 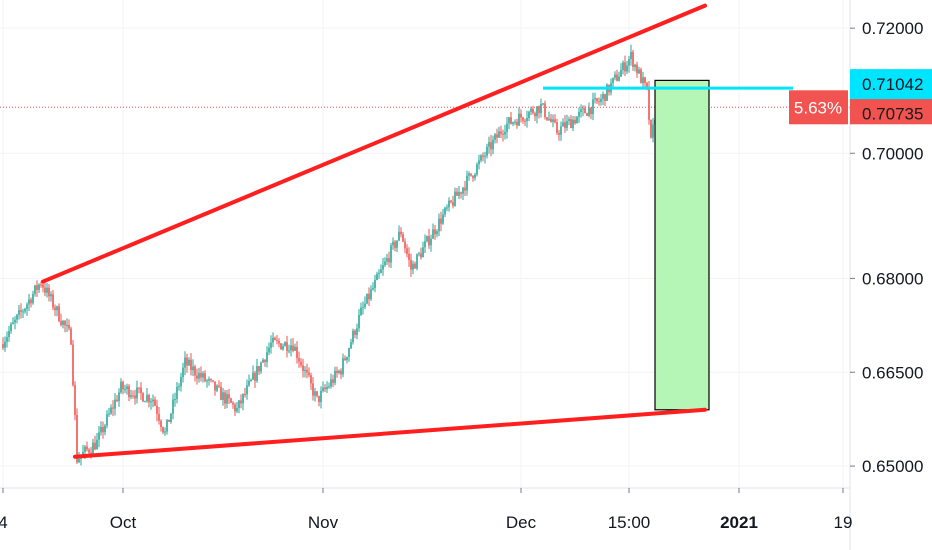 What do you see at coordinates (891, 84) in the screenshot?
I see `cyan-level-label-bg` at bounding box center [891, 84].